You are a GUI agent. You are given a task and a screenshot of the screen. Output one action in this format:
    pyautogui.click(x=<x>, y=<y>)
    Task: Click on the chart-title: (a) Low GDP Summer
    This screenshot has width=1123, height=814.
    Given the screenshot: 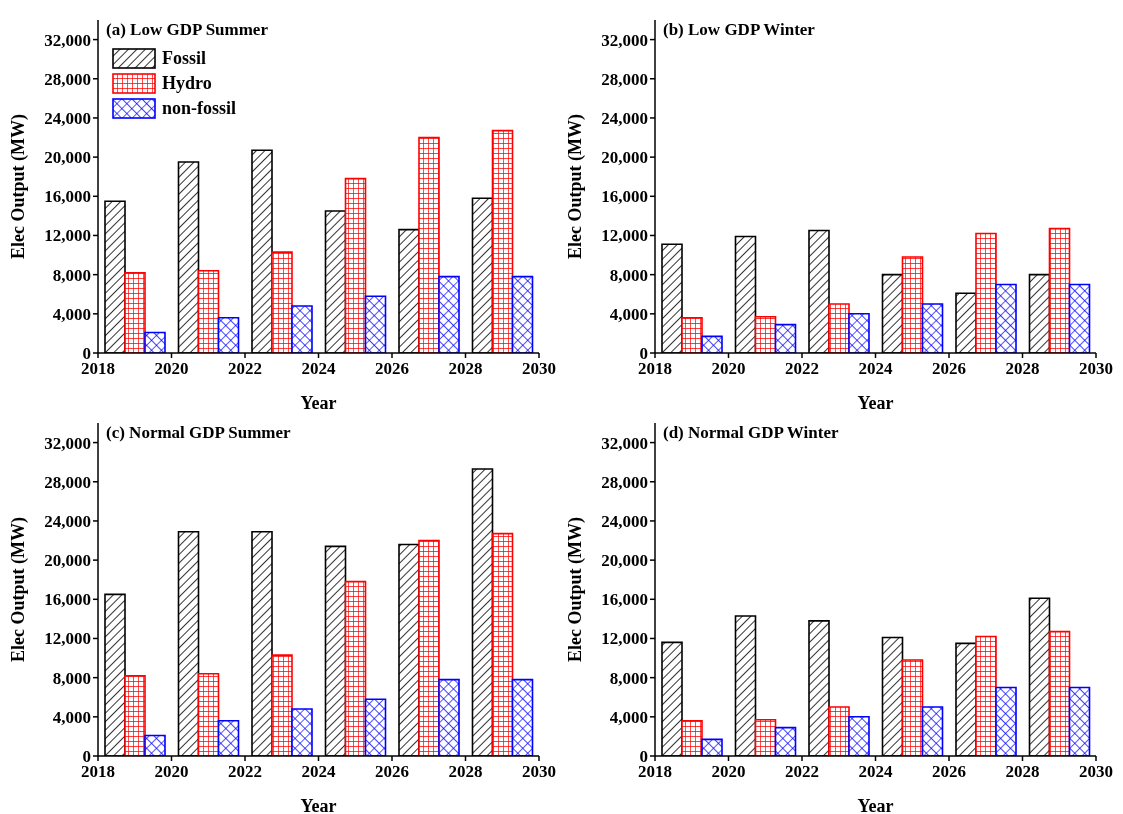 What is the action you would take?
    pyautogui.click(x=187, y=30)
    